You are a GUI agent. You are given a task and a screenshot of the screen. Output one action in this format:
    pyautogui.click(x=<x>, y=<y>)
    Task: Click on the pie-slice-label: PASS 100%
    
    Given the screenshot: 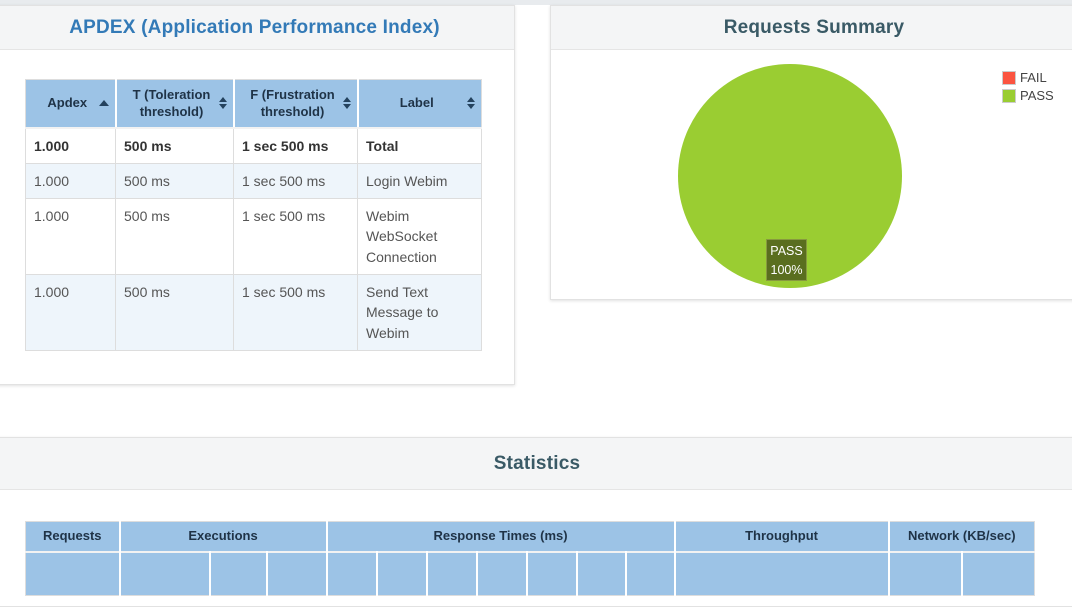 What is the action you would take?
    pyautogui.click(x=786, y=260)
    